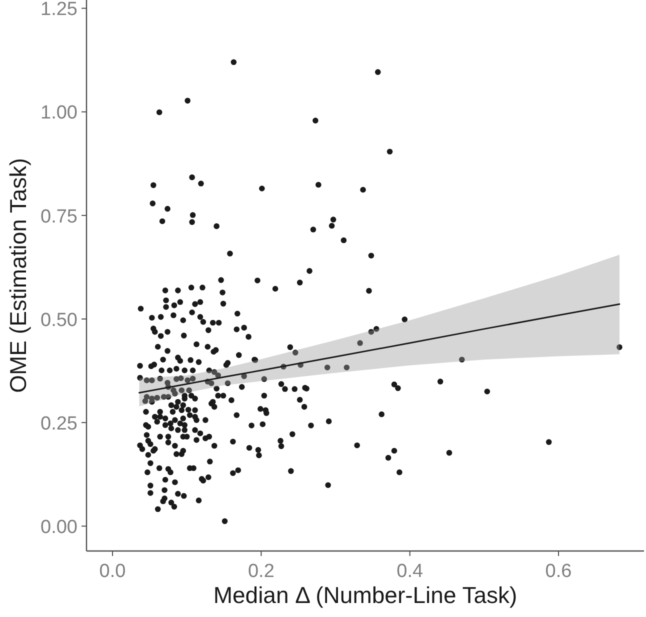 This screenshot has width=646, height=617. What do you see at coordinates (18, 275) in the screenshot?
I see `y-axis-title: OME (Estimation Task)` at bounding box center [18, 275].